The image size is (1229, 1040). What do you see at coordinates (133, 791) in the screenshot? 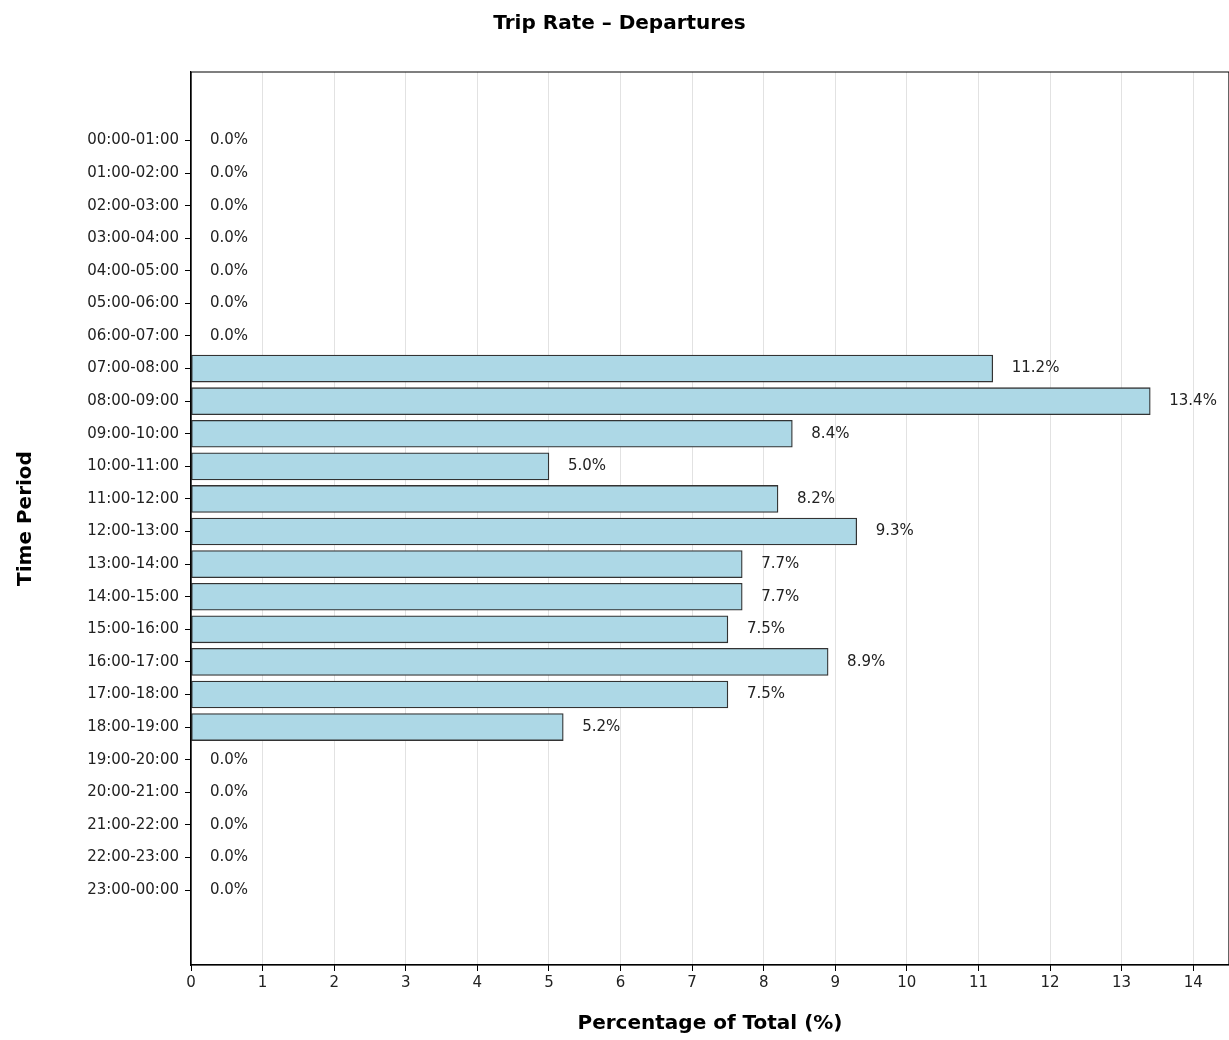
I see `y-tick-label: 20:00-21:00` at bounding box center [133, 791].